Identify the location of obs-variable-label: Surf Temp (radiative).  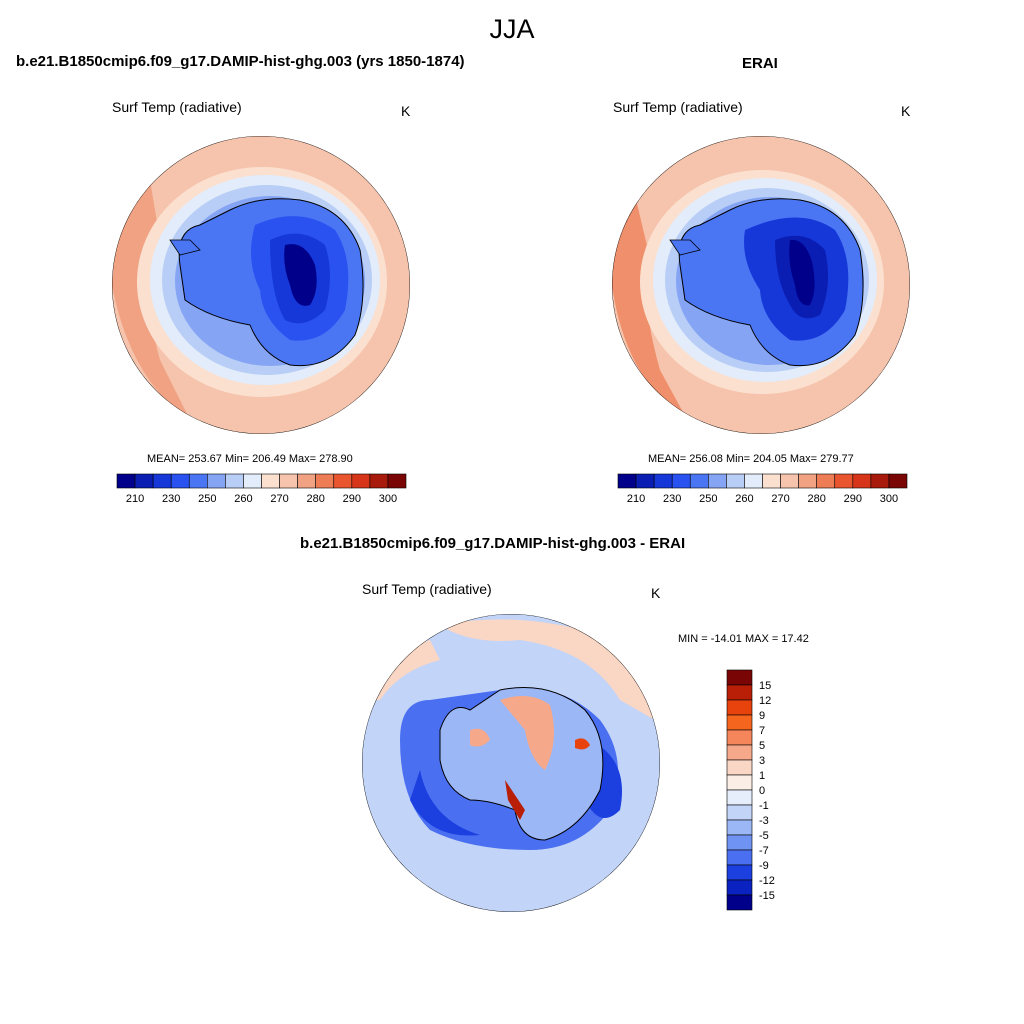
(678, 107).